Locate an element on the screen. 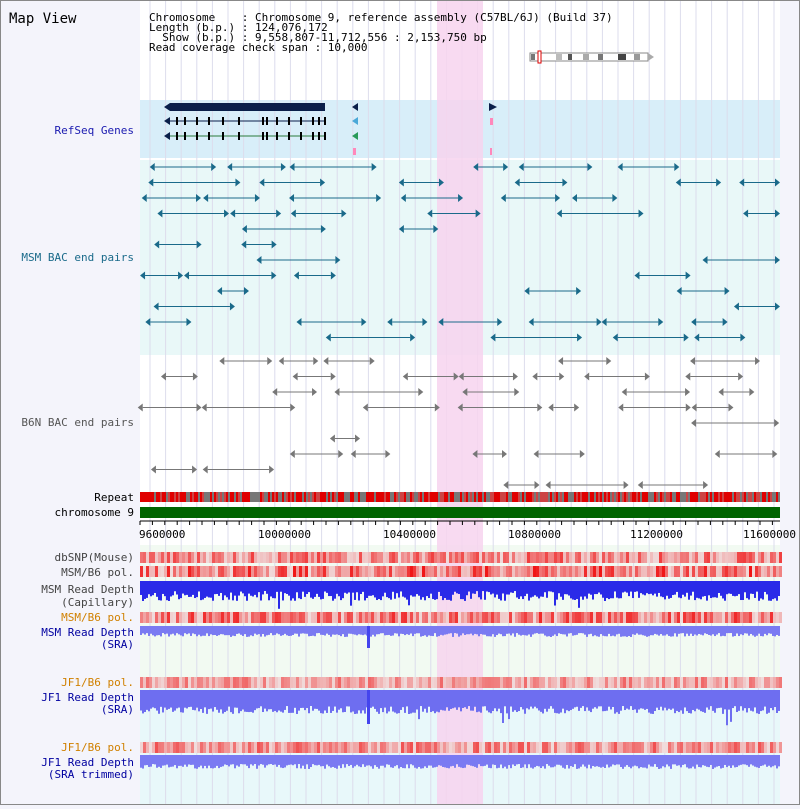  axis-tick-label: 10000000 is located at coordinates (284, 534).